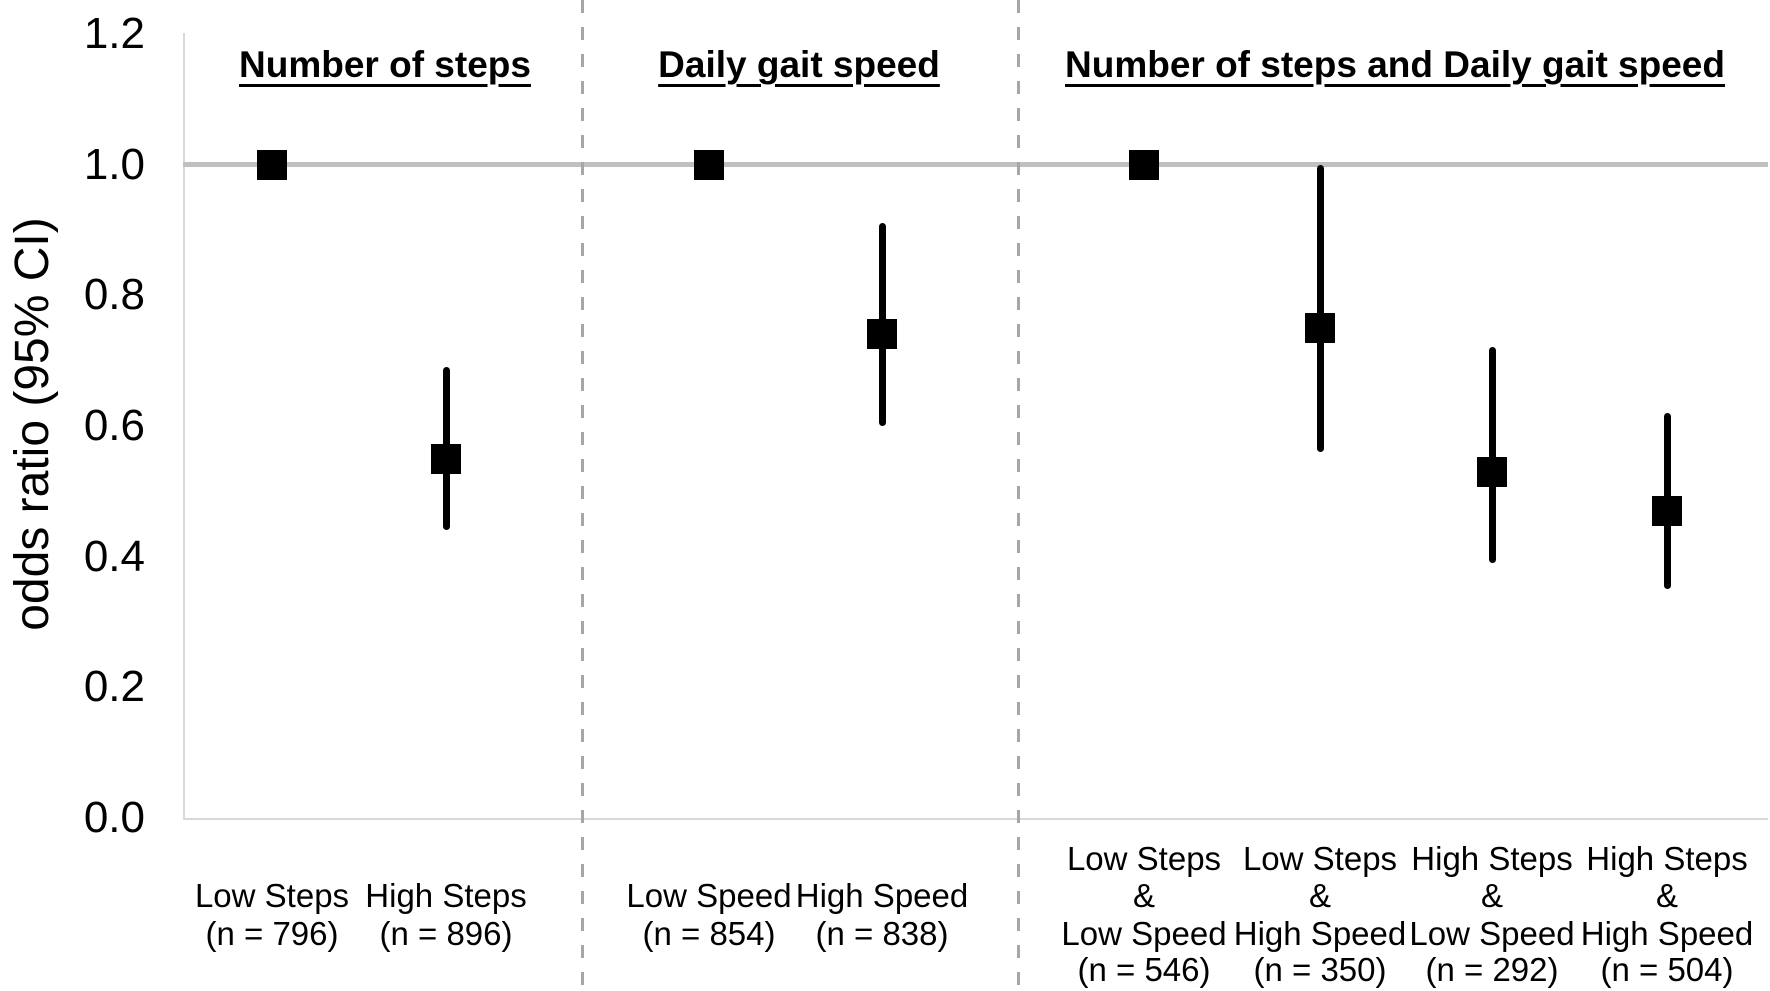 The width and height of the screenshot is (1770, 991). Describe the element at coordinates (272, 933) in the screenshot. I see `category-n-label: (n = 796)` at that location.